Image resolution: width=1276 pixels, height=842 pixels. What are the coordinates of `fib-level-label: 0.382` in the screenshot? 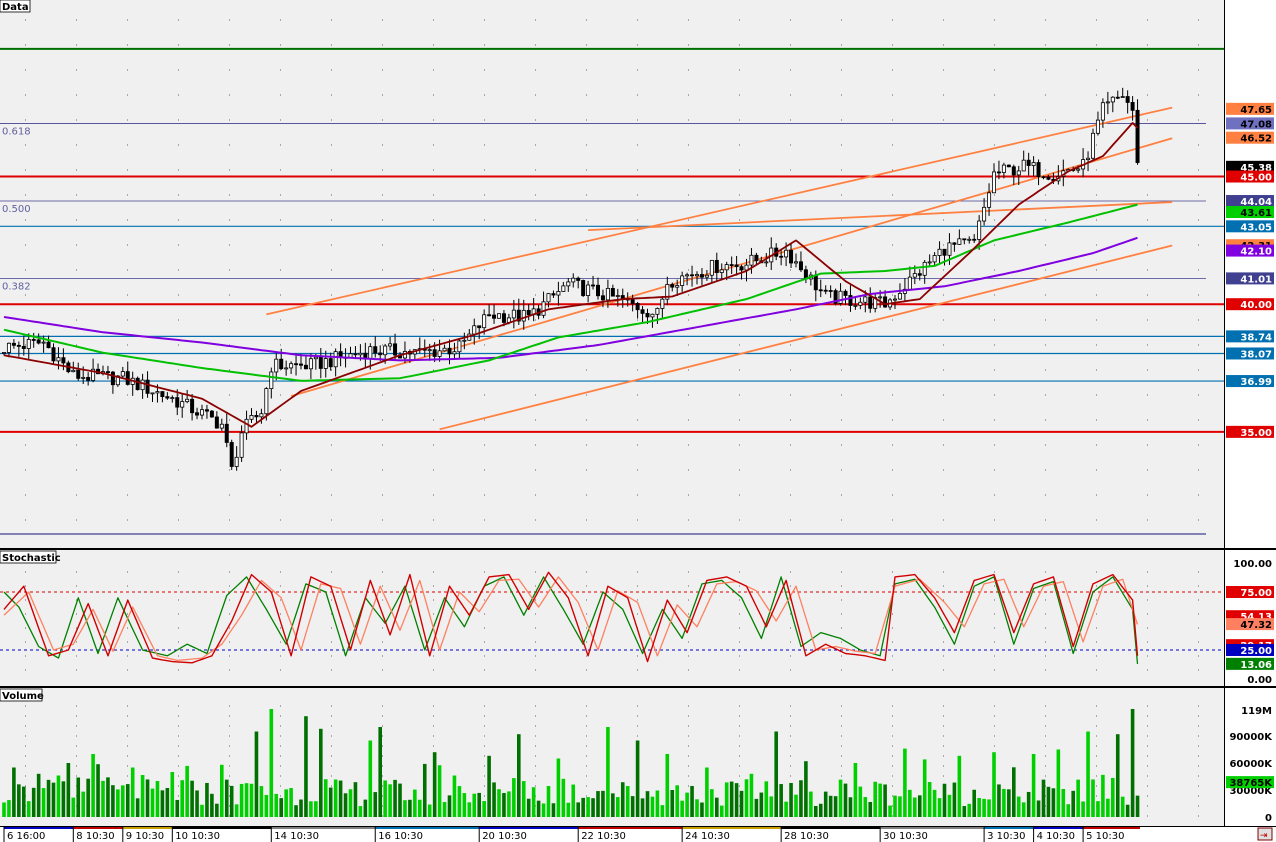 It's located at (16, 286).